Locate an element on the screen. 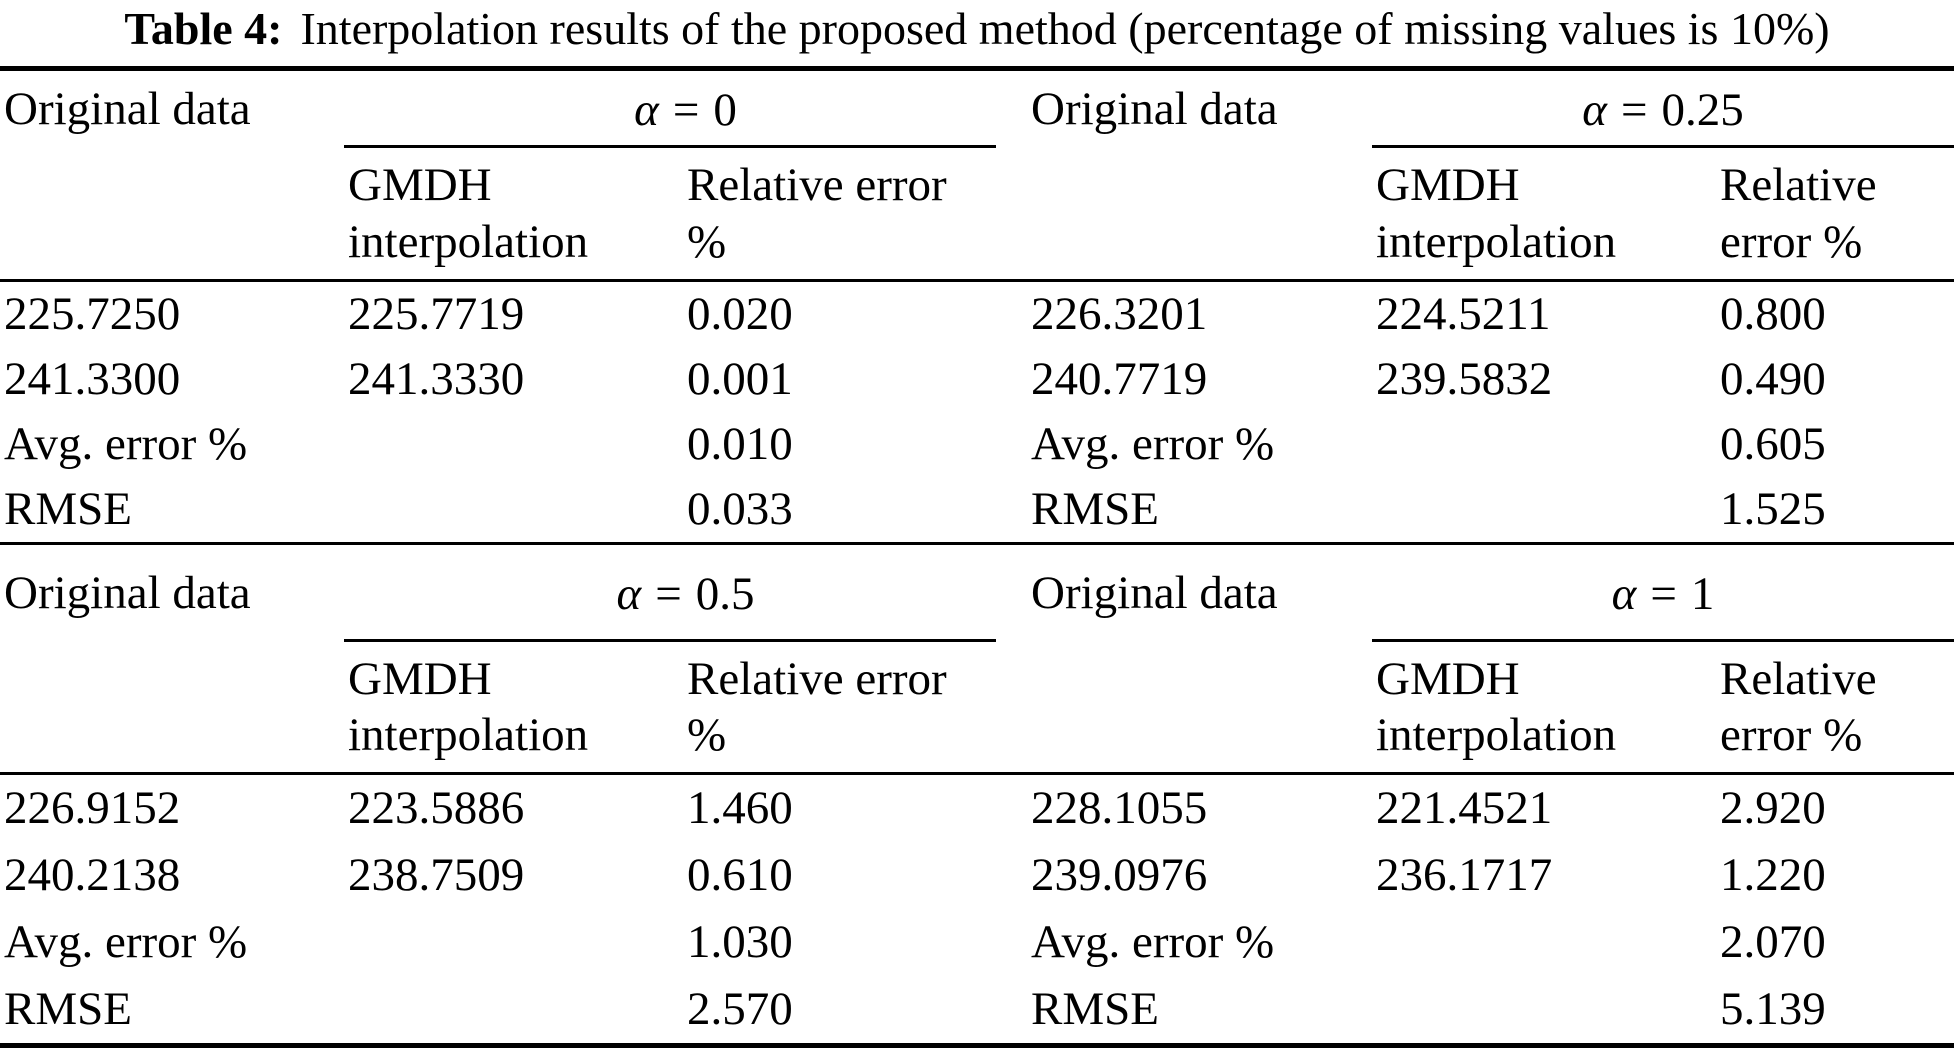  alpha-value: 0.5 is located at coordinates (725, 593).